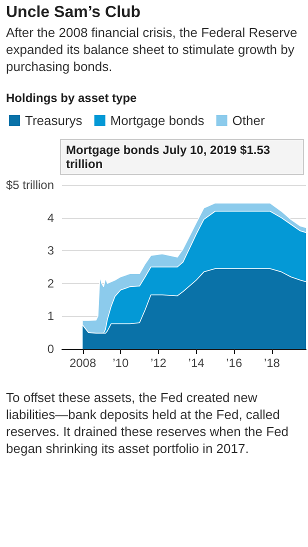 The image size is (308, 547). What do you see at coordinates (50, 283) in the screenshot?
I see `y-tick-label: 2` at bounding box center [50, 283].